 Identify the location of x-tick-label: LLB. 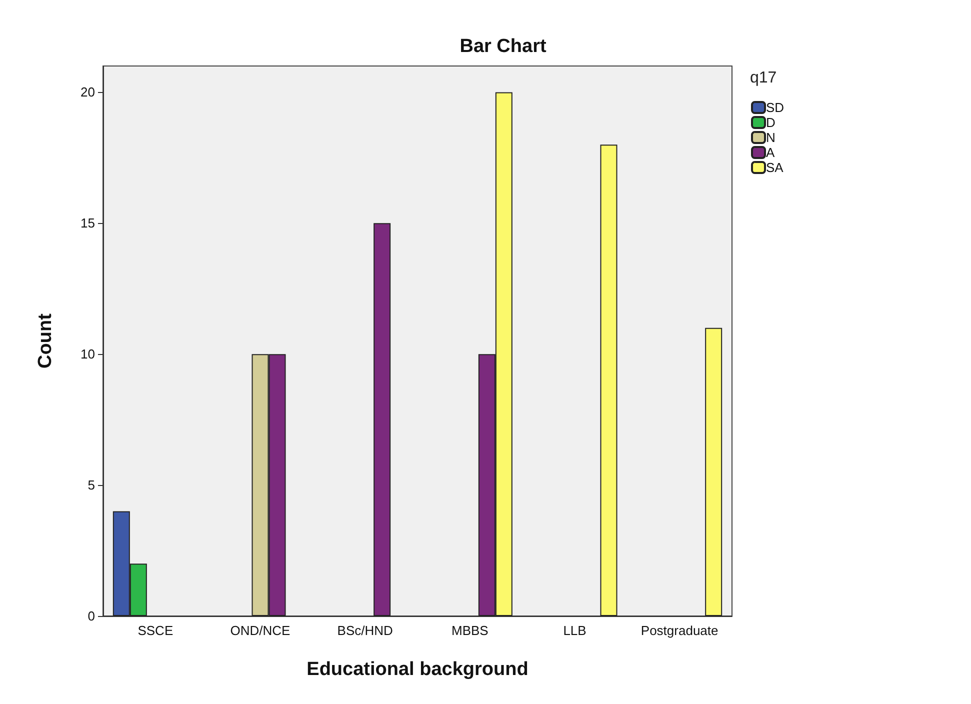
(574, 630).